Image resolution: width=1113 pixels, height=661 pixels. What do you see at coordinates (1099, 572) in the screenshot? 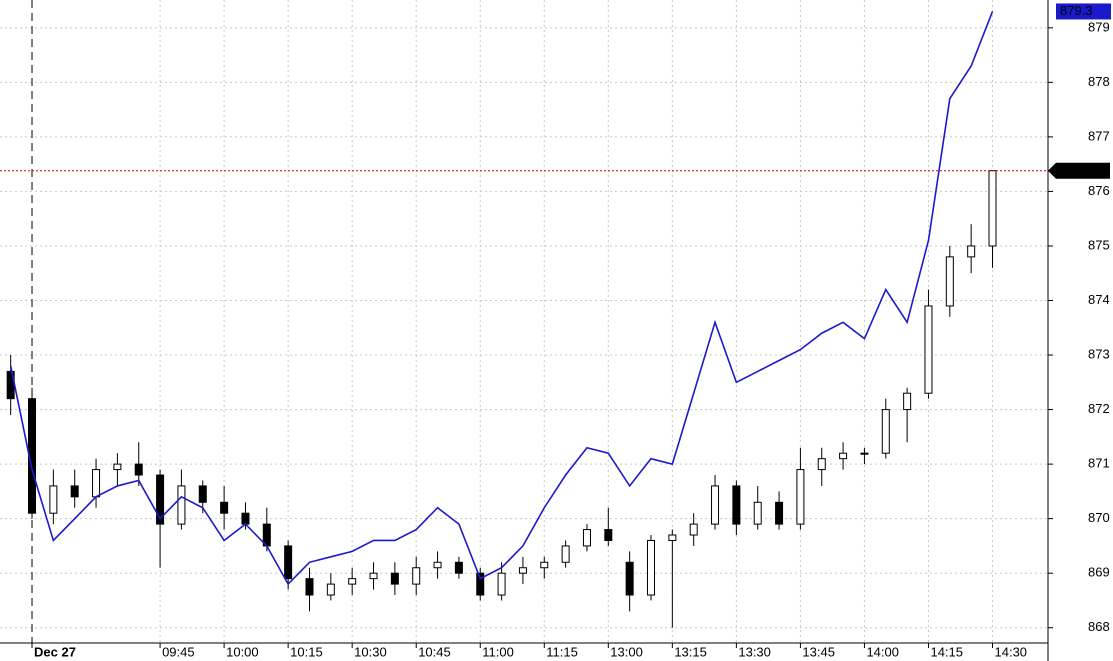
I see `y-tick-label: 869` at bounding box center [1099, 572].